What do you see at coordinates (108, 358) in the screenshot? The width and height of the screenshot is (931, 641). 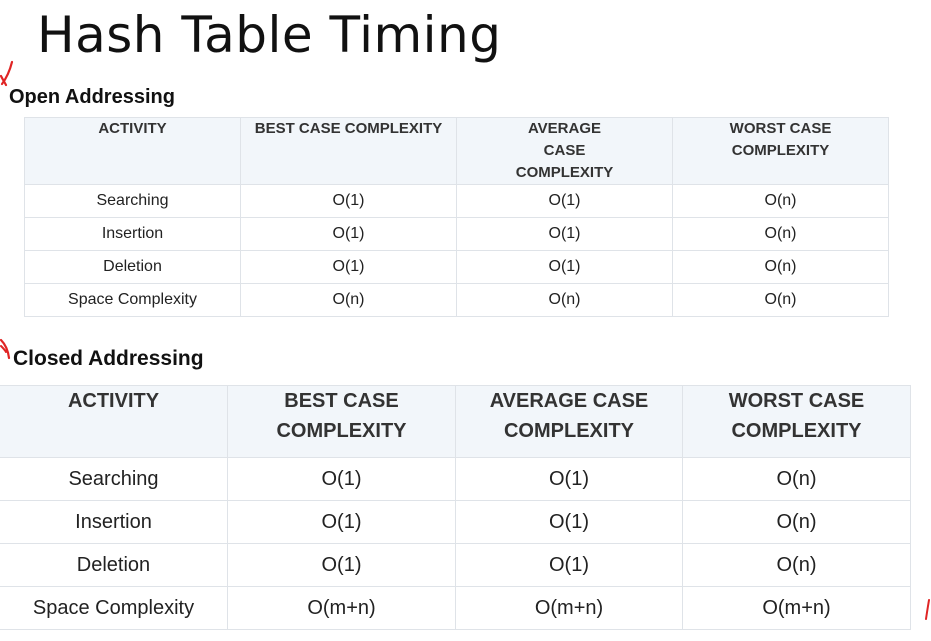 I see `closed-addressing-heading: Closed Addressing` at bounding box center [108, 358].